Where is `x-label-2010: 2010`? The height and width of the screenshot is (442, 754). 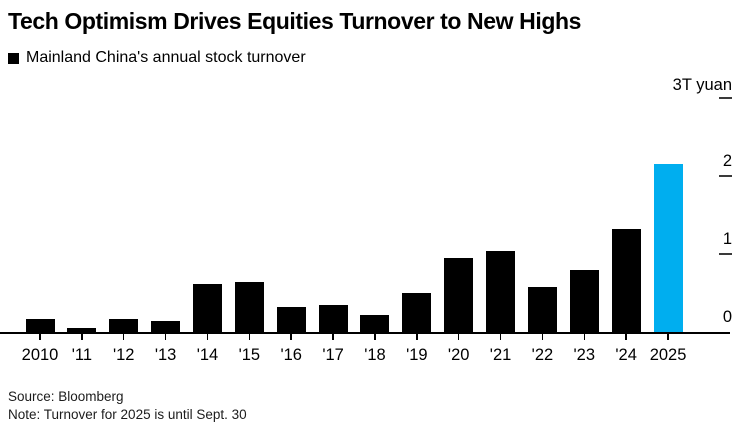
x-label-2010: 2010 is located at coordinates (40, 355).